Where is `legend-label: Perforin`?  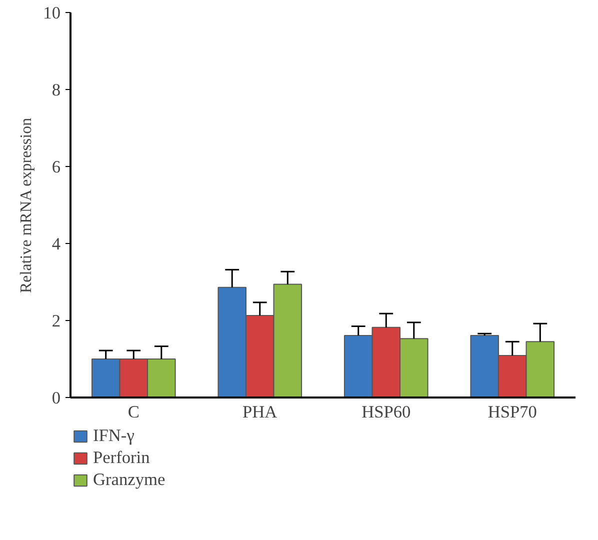
legend-label: Perforin is located at coordinates (121, 458).